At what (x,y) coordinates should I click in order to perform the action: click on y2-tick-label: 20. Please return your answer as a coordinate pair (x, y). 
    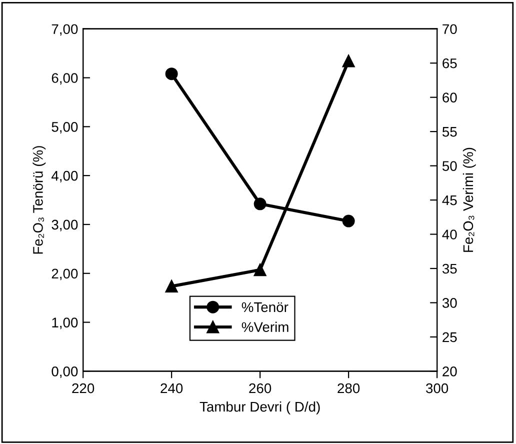
    Looking at the image, I should click on (449, 371).